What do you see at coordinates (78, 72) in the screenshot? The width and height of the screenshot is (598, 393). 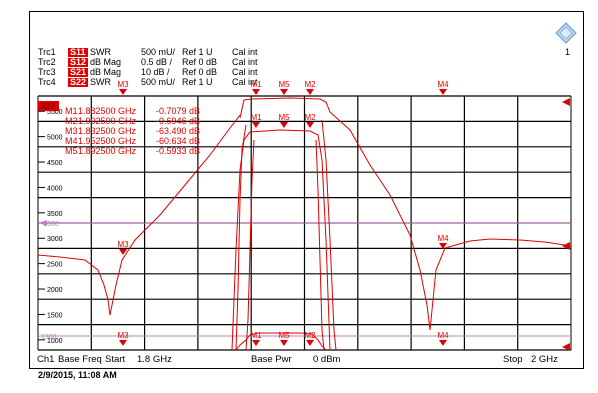 I see `trace-param-badge: S21` at bounding box center [78, 72].